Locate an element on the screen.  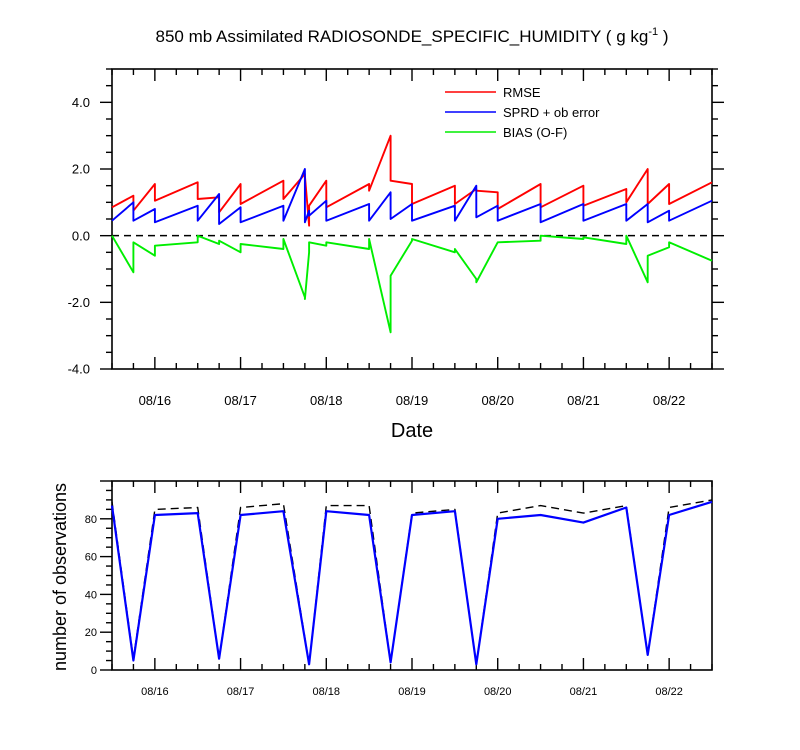
top-y-tick-label: 2.0 is located at coordinates (81, 169).